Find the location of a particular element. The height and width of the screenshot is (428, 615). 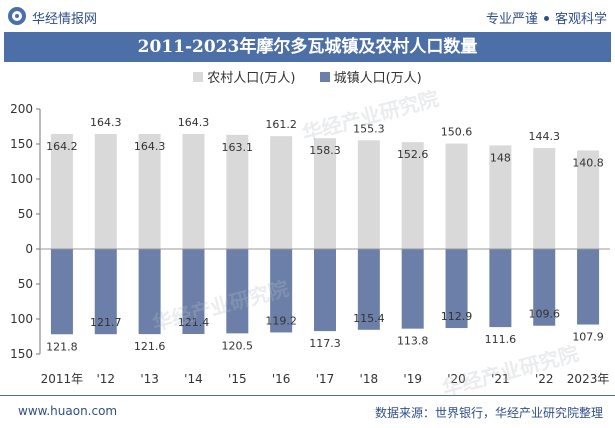

tagline: 专业严谨 客观科学 is located at coordinates (546, 17).